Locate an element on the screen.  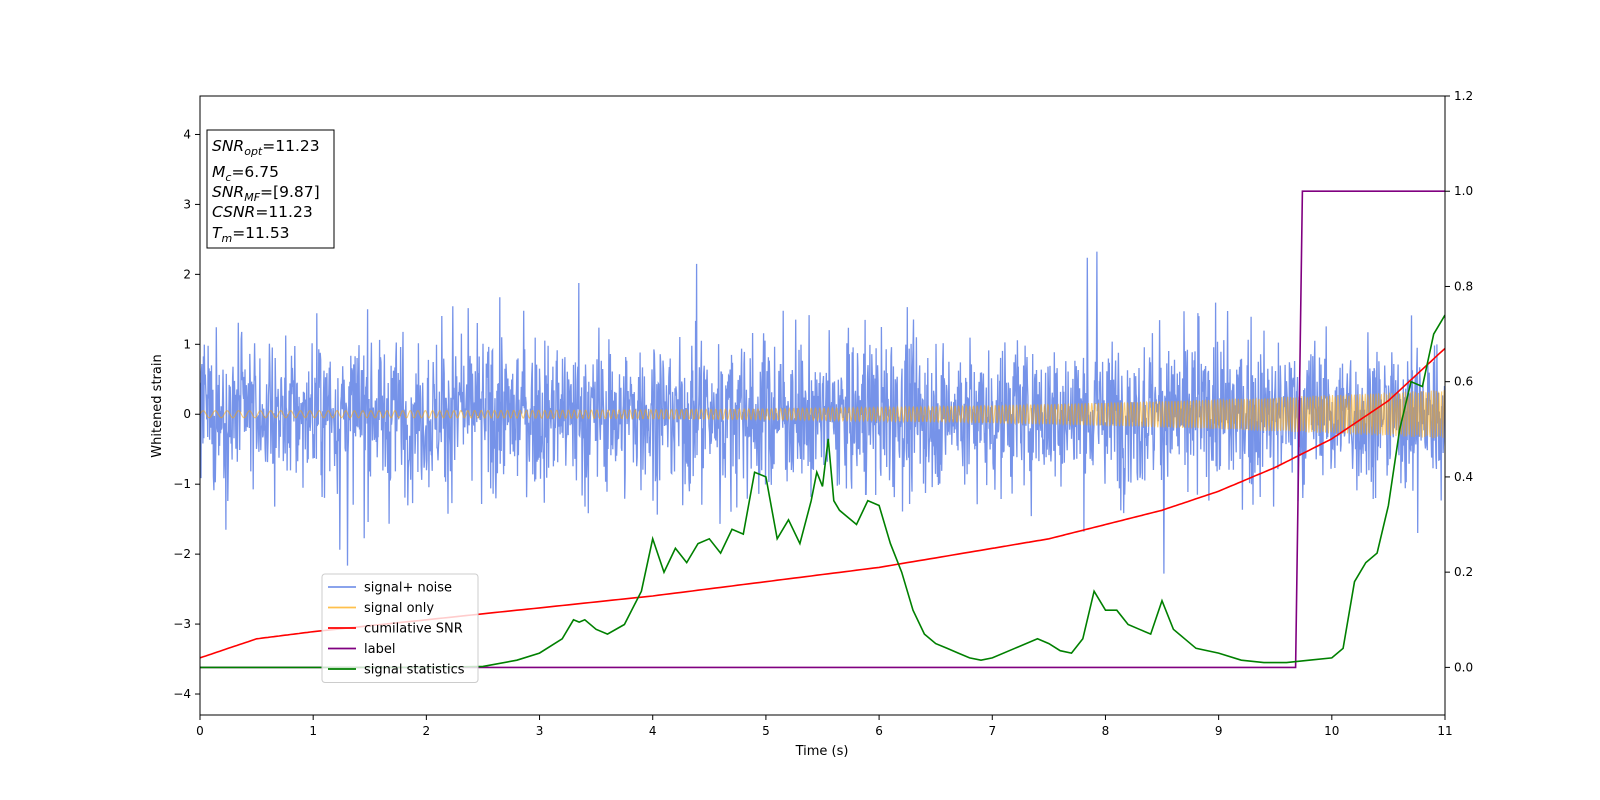
y-right-tick-label: 0.2 is located at coordinates (1463, 572).